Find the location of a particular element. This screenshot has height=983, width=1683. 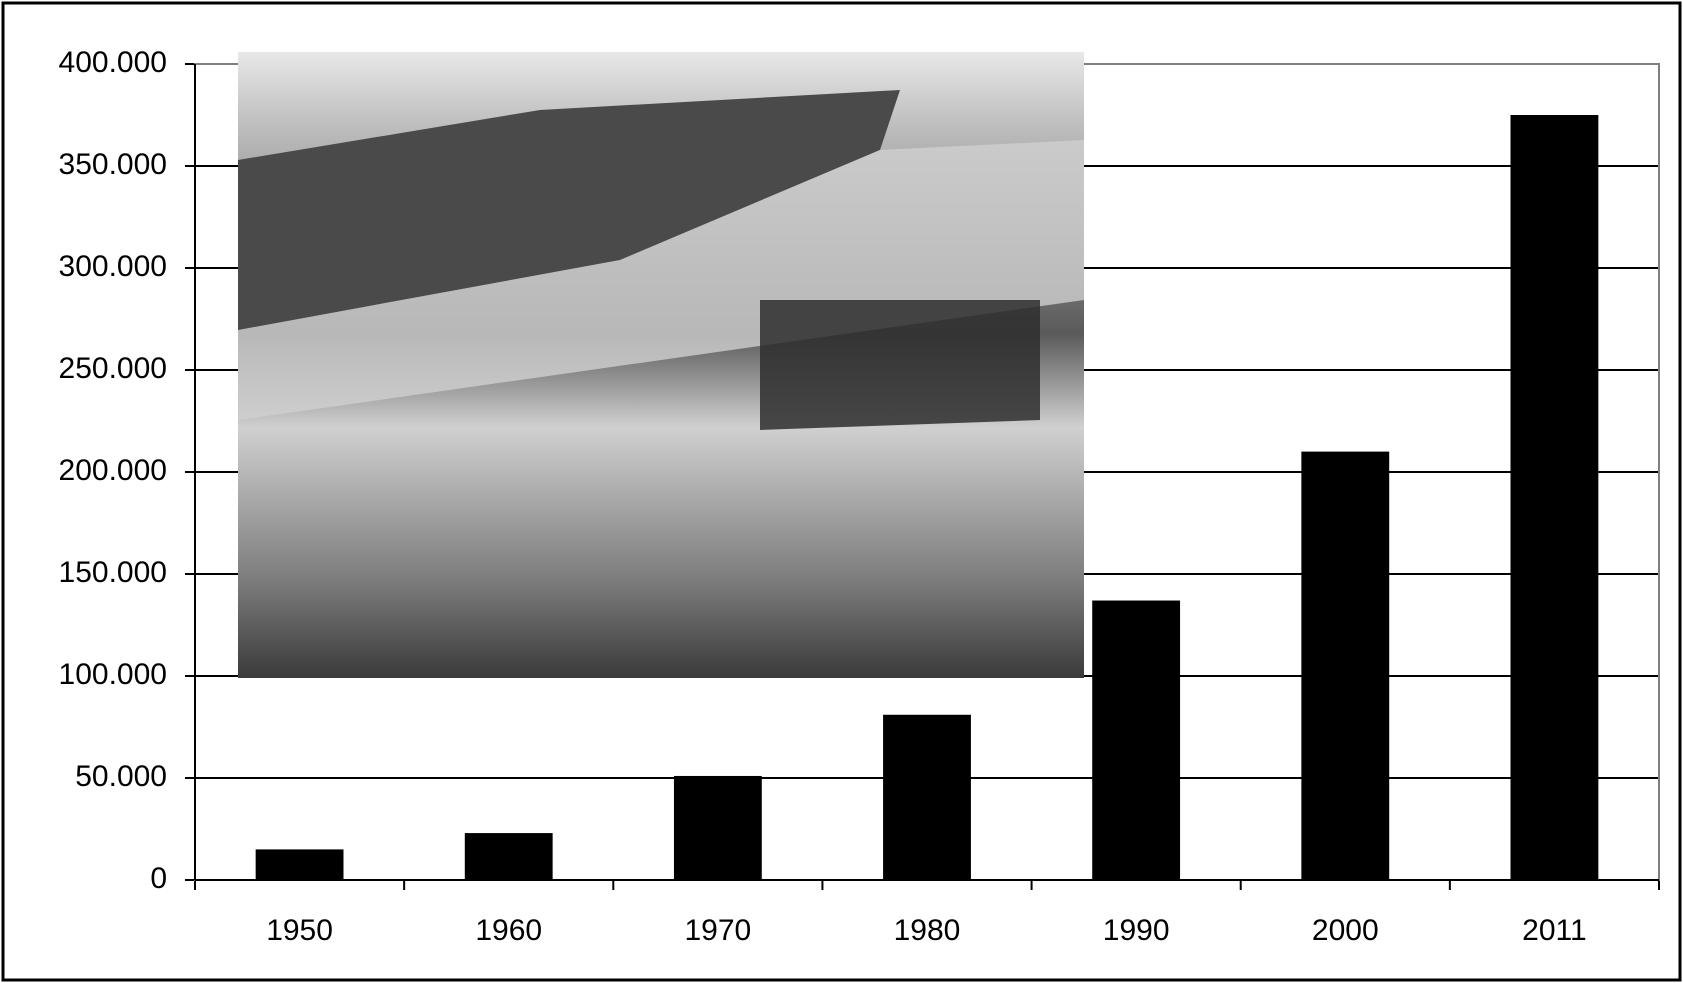

x-tick-label: 2011 is located at coordinates (1554, 930).